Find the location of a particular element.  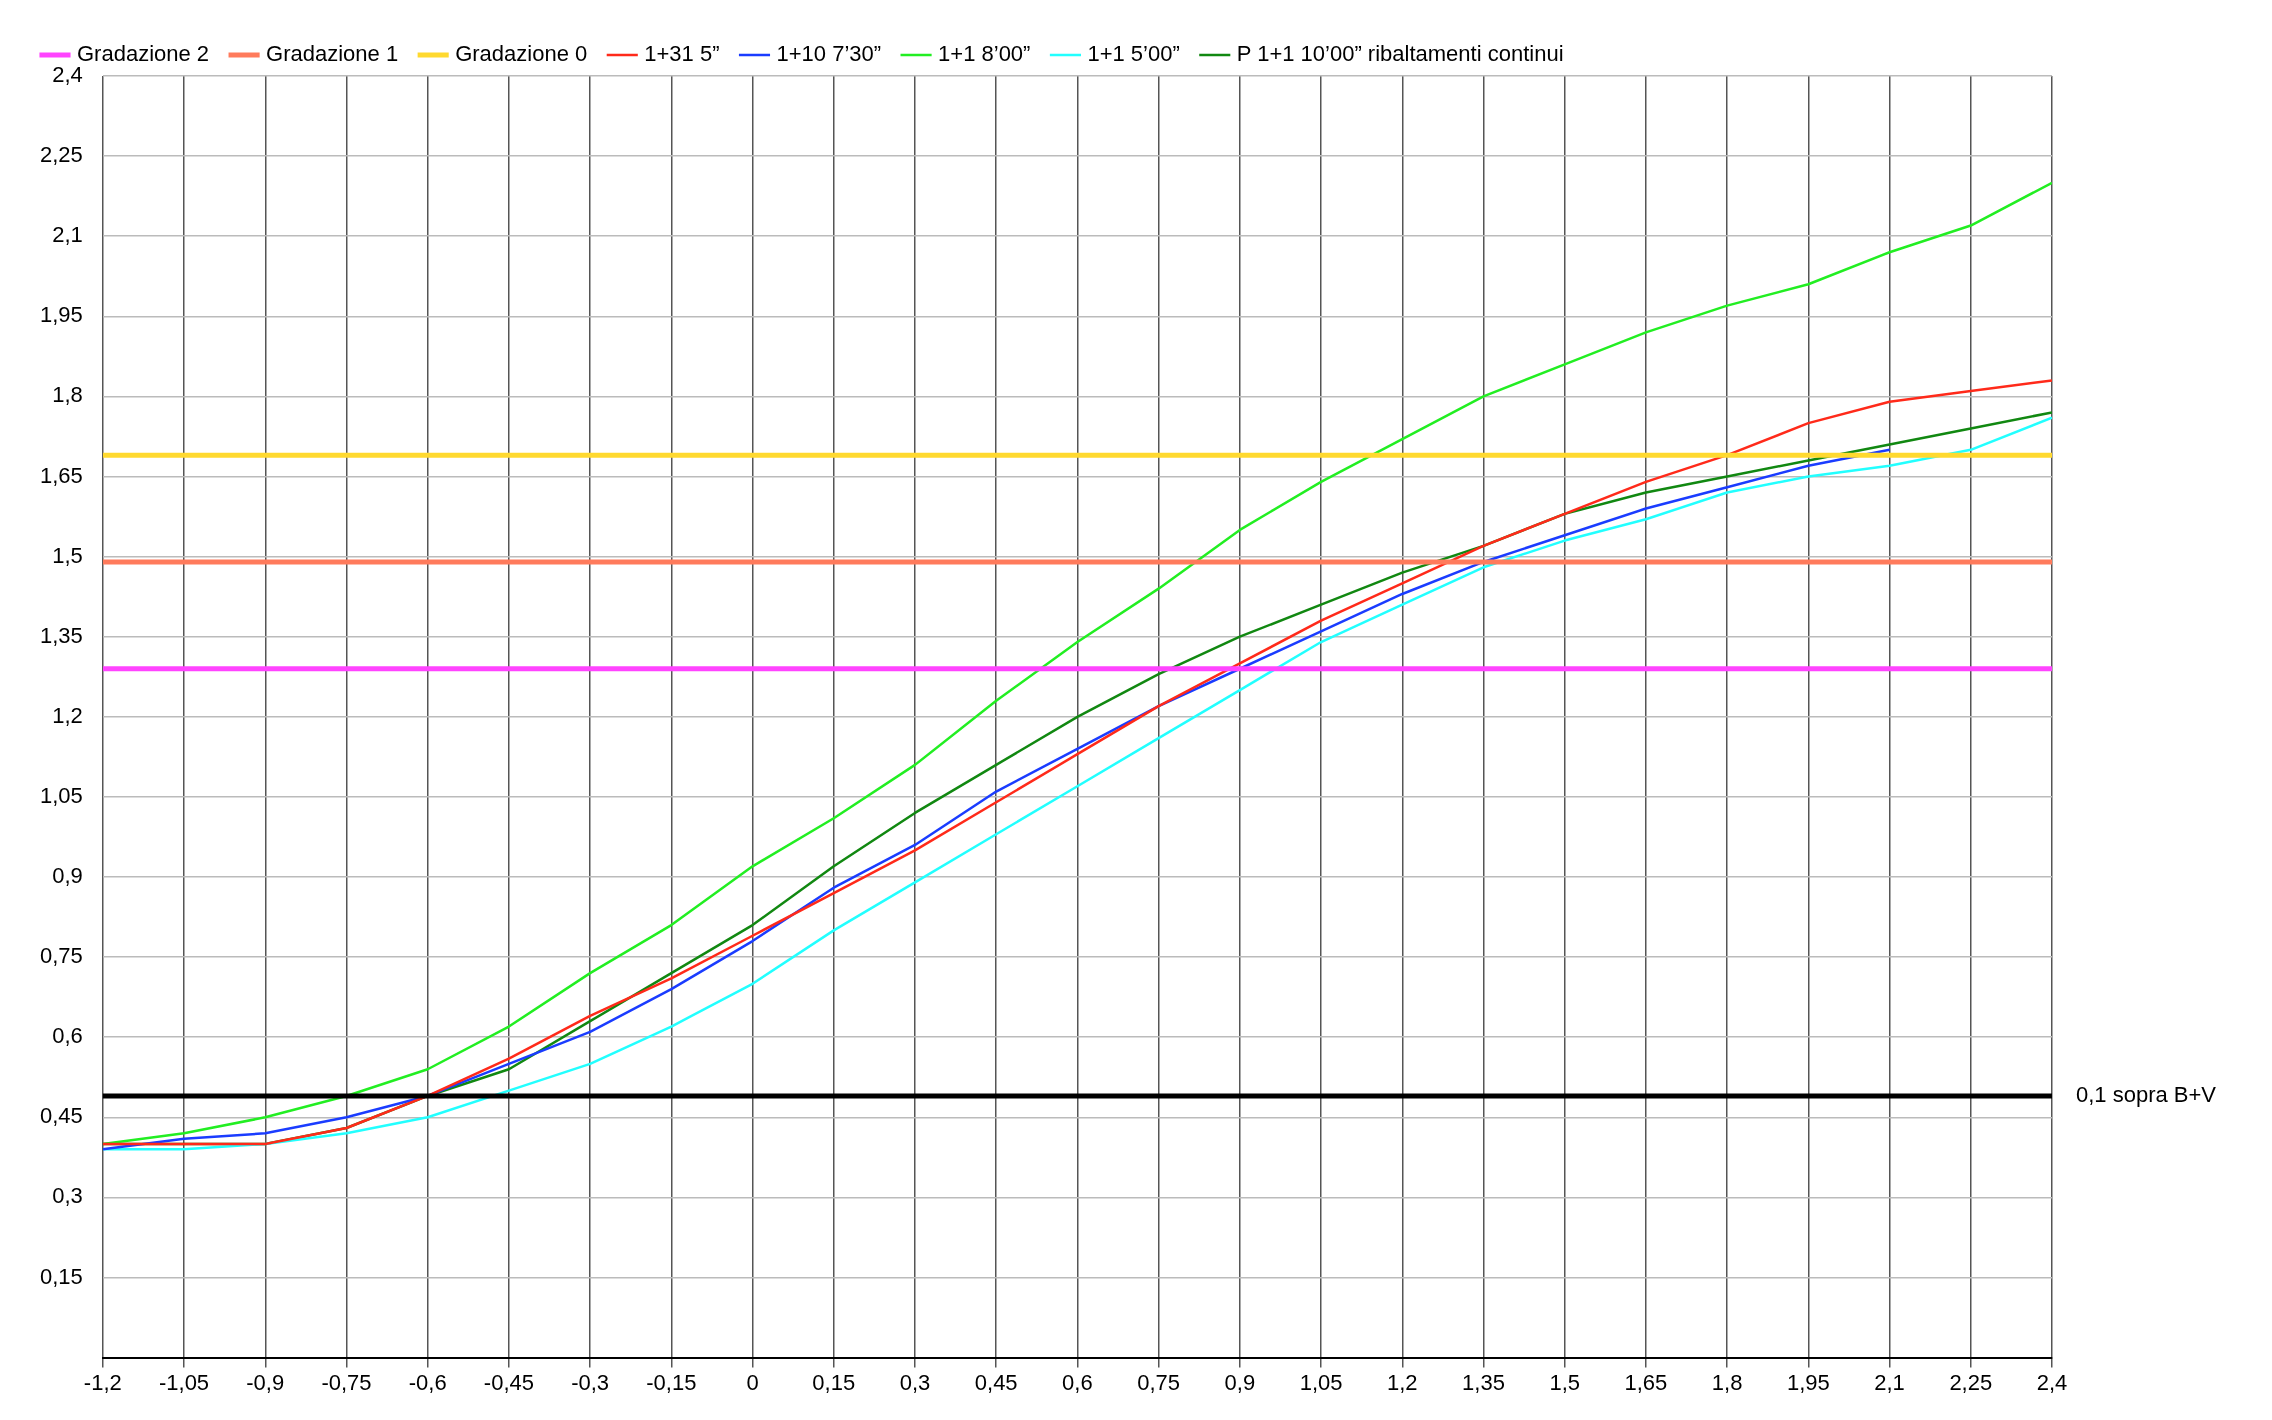

x-tick-label: 2,25 is located at coordinates (1971, 1382).